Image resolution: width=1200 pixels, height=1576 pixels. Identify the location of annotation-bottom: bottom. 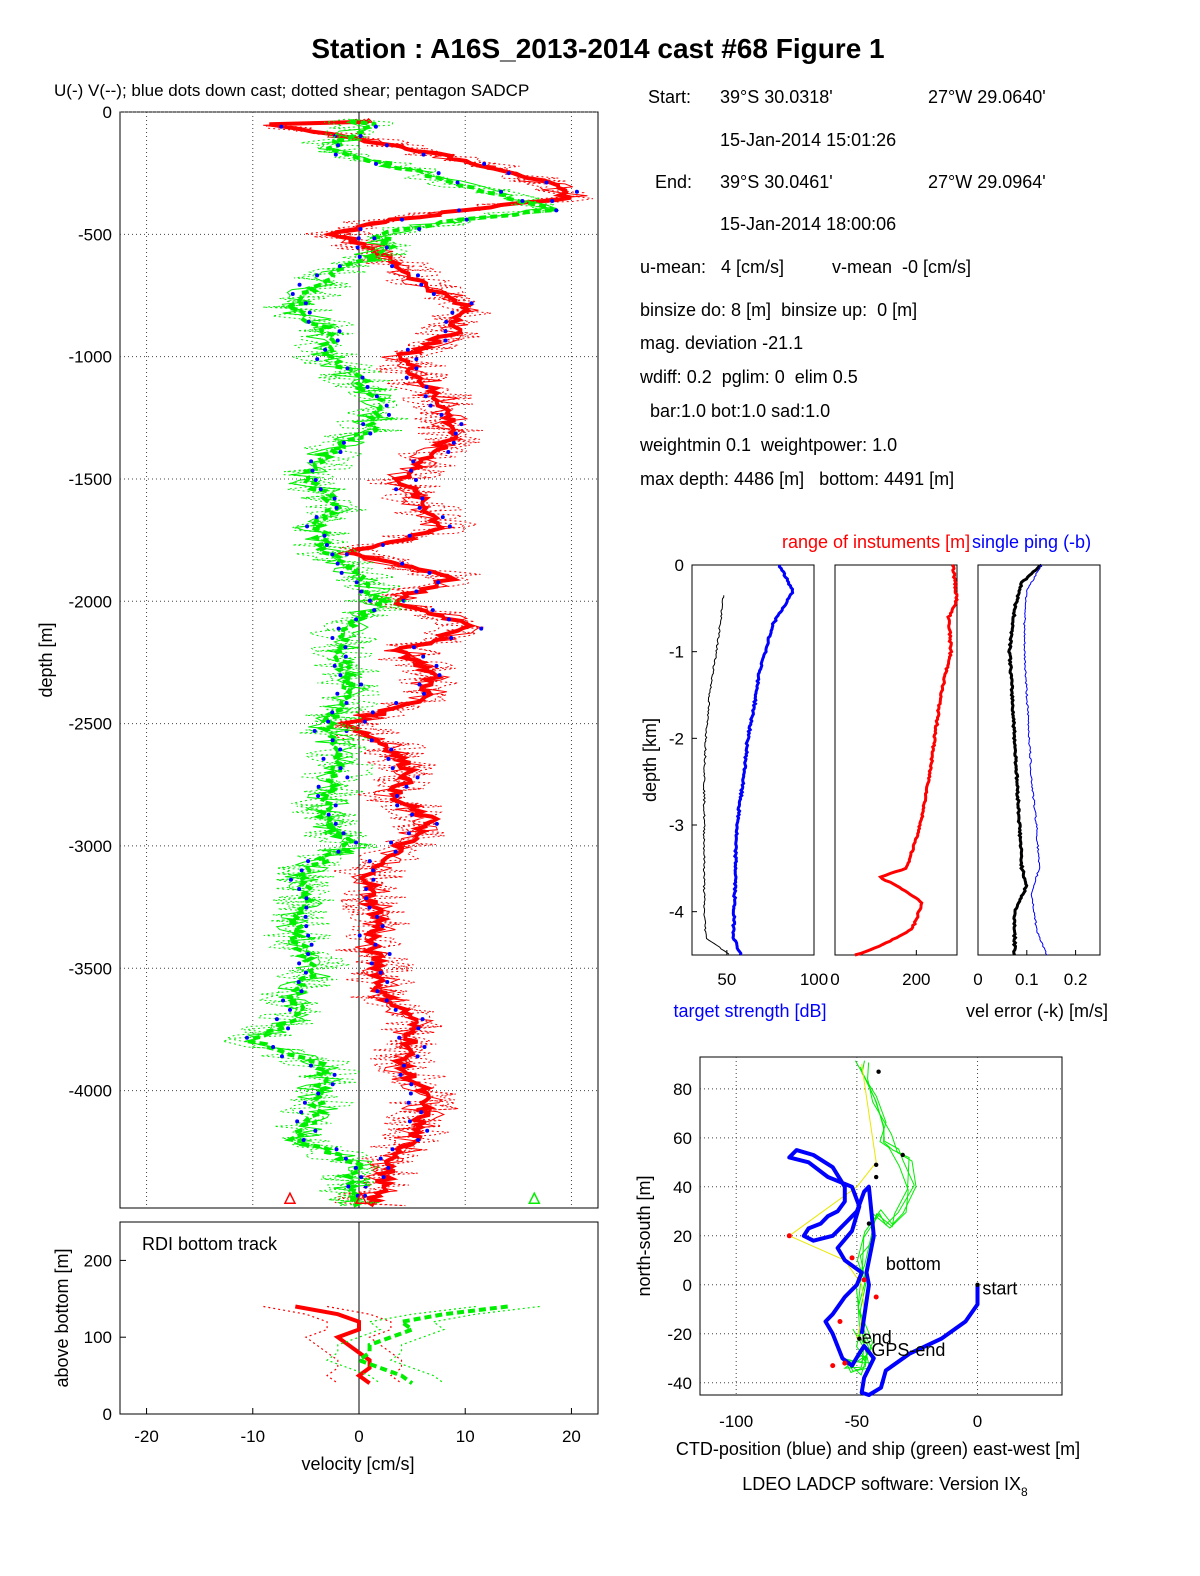
(913, 1264).